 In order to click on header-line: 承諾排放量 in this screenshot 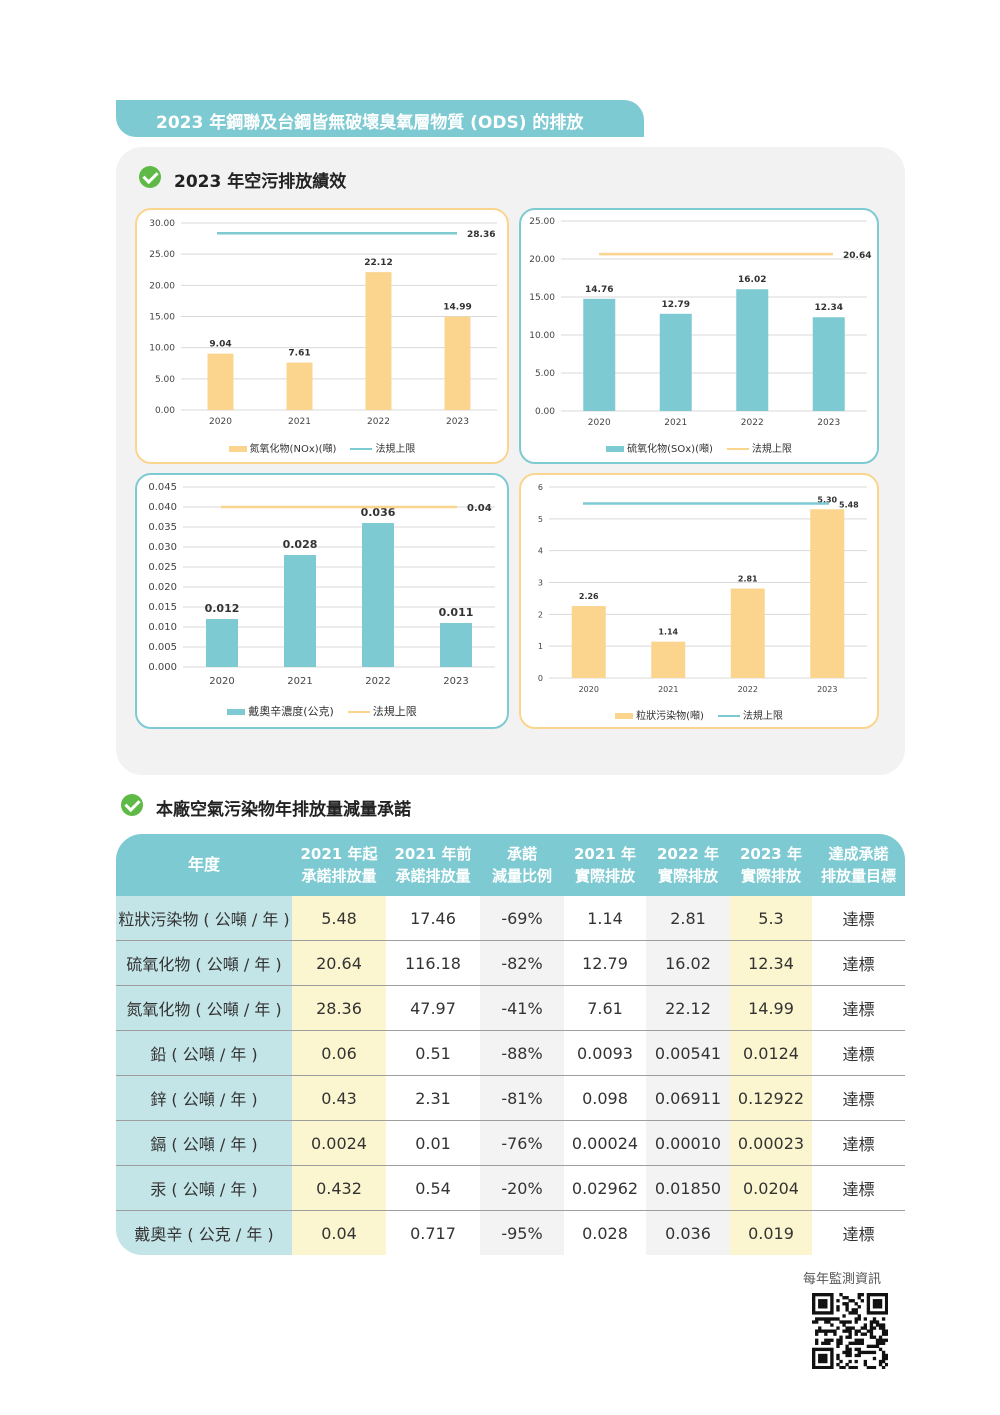, I will do `click(433, 876)`.